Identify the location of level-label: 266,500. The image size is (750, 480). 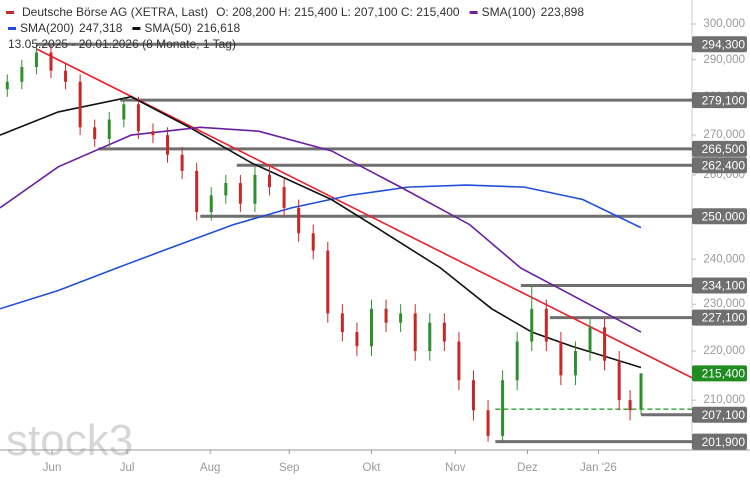
(724, 149).